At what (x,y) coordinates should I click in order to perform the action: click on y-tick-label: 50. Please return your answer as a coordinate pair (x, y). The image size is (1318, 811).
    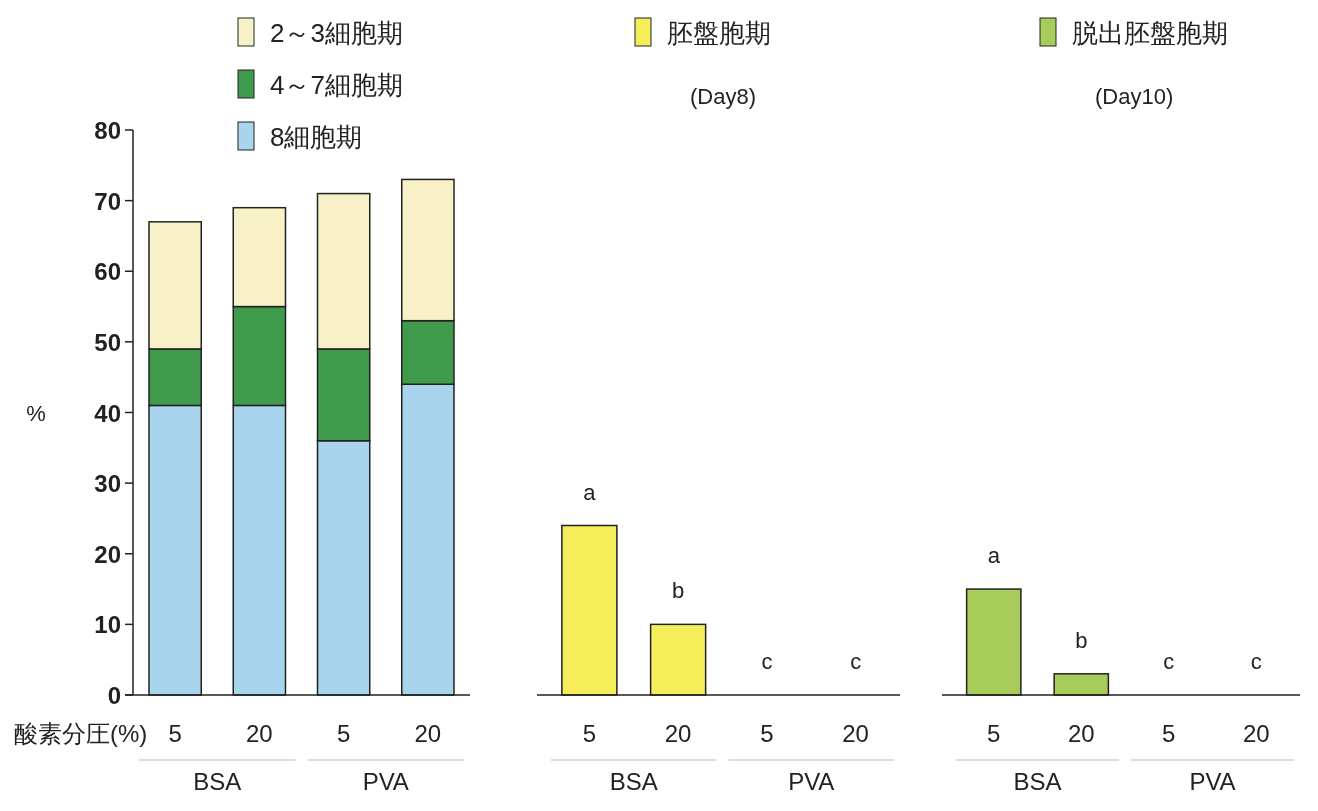
    Looking at the image, I should click on (107, 342).